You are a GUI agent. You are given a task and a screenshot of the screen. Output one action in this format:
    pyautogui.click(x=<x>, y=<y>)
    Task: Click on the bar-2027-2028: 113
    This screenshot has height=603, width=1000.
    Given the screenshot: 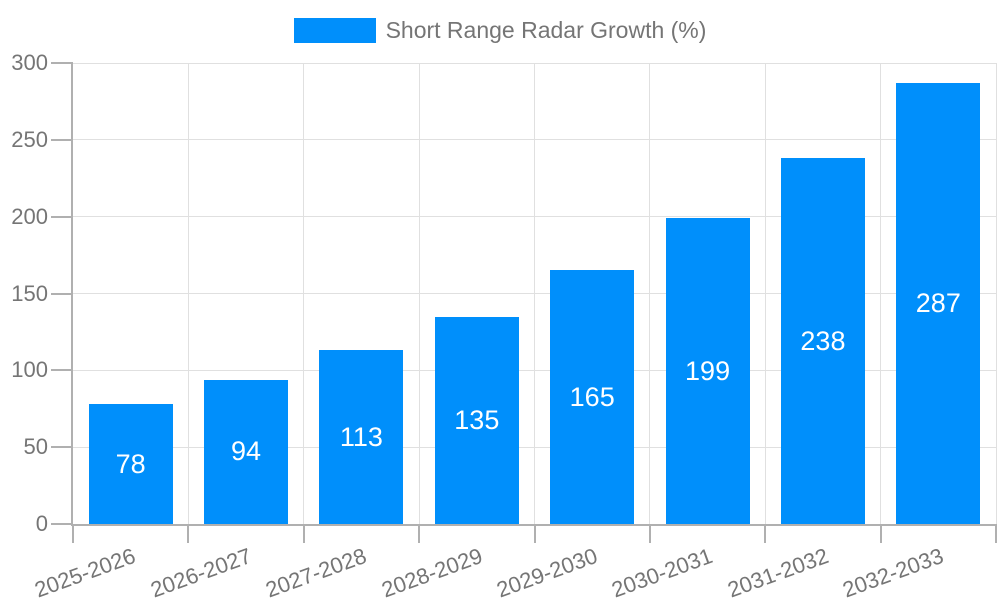 What is the action you would take?
    pyautogui.click(x=361, y=437)
    